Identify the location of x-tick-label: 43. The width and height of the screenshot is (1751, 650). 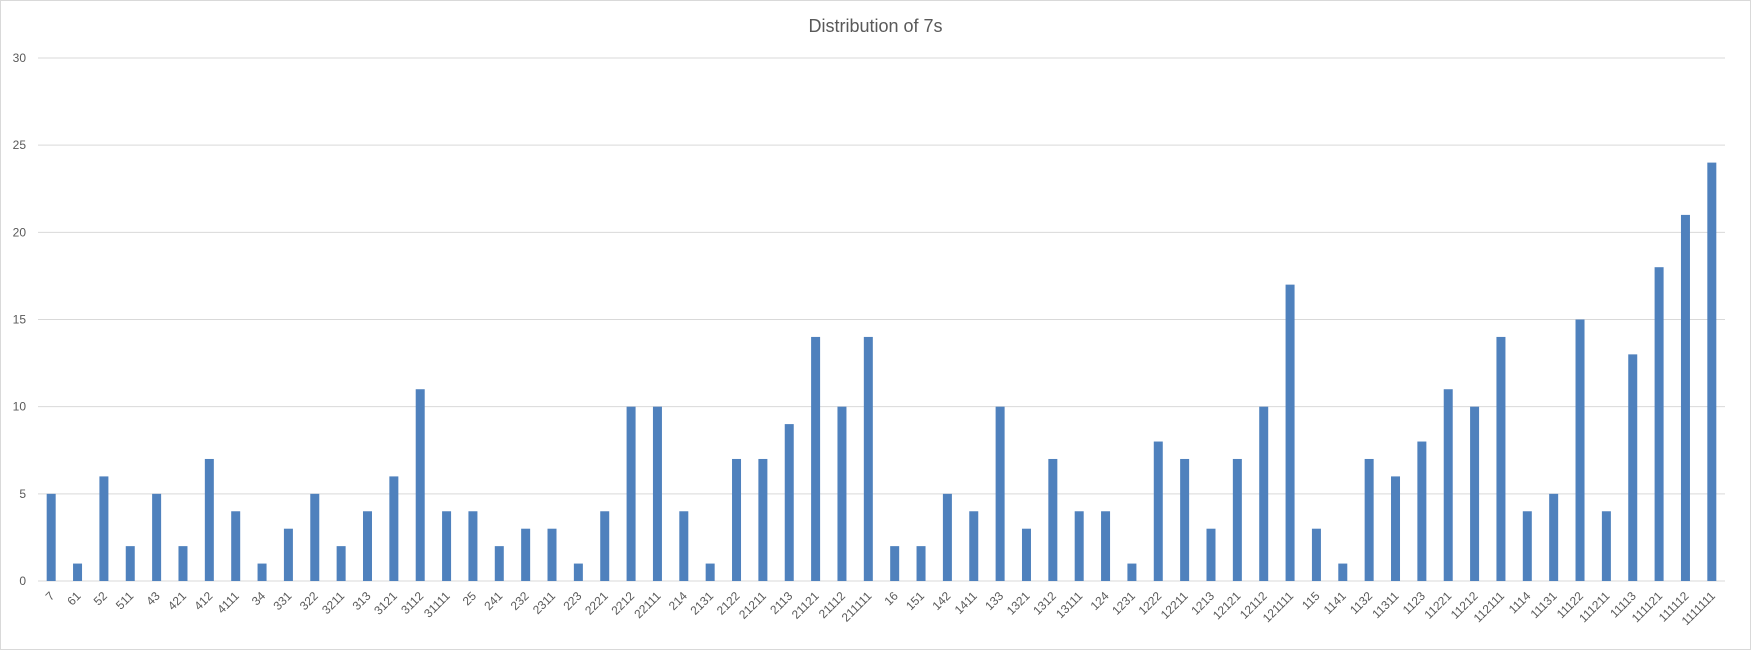
(153, 599).